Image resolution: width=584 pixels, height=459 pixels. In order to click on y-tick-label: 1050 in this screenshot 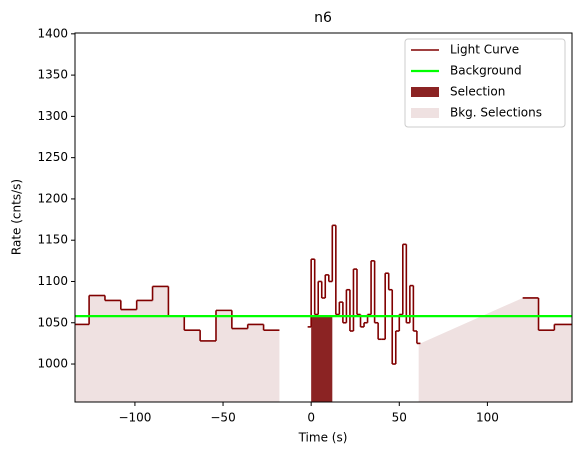, I will do `click(52, 322)`.